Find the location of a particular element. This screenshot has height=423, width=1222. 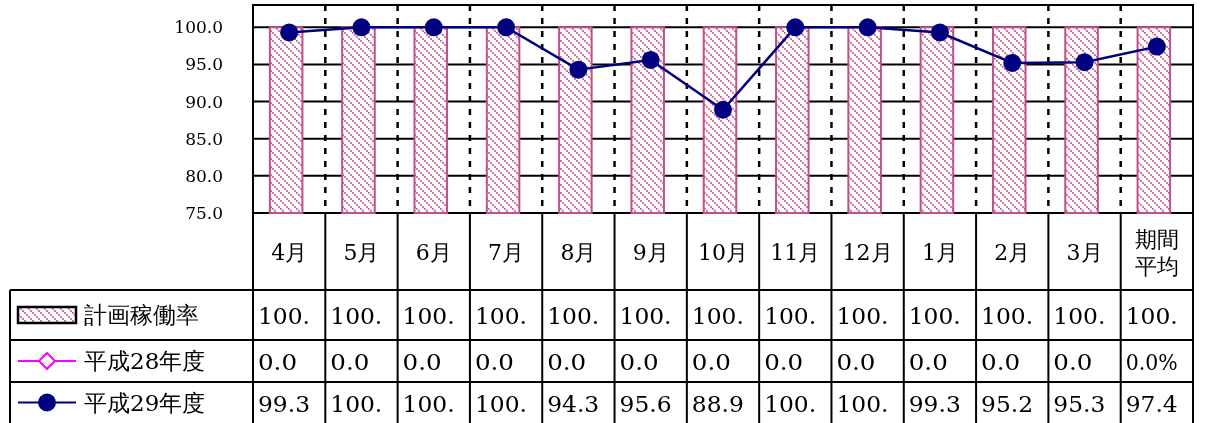

x-tick-label: 9月 is located at coordinates (650, 252).